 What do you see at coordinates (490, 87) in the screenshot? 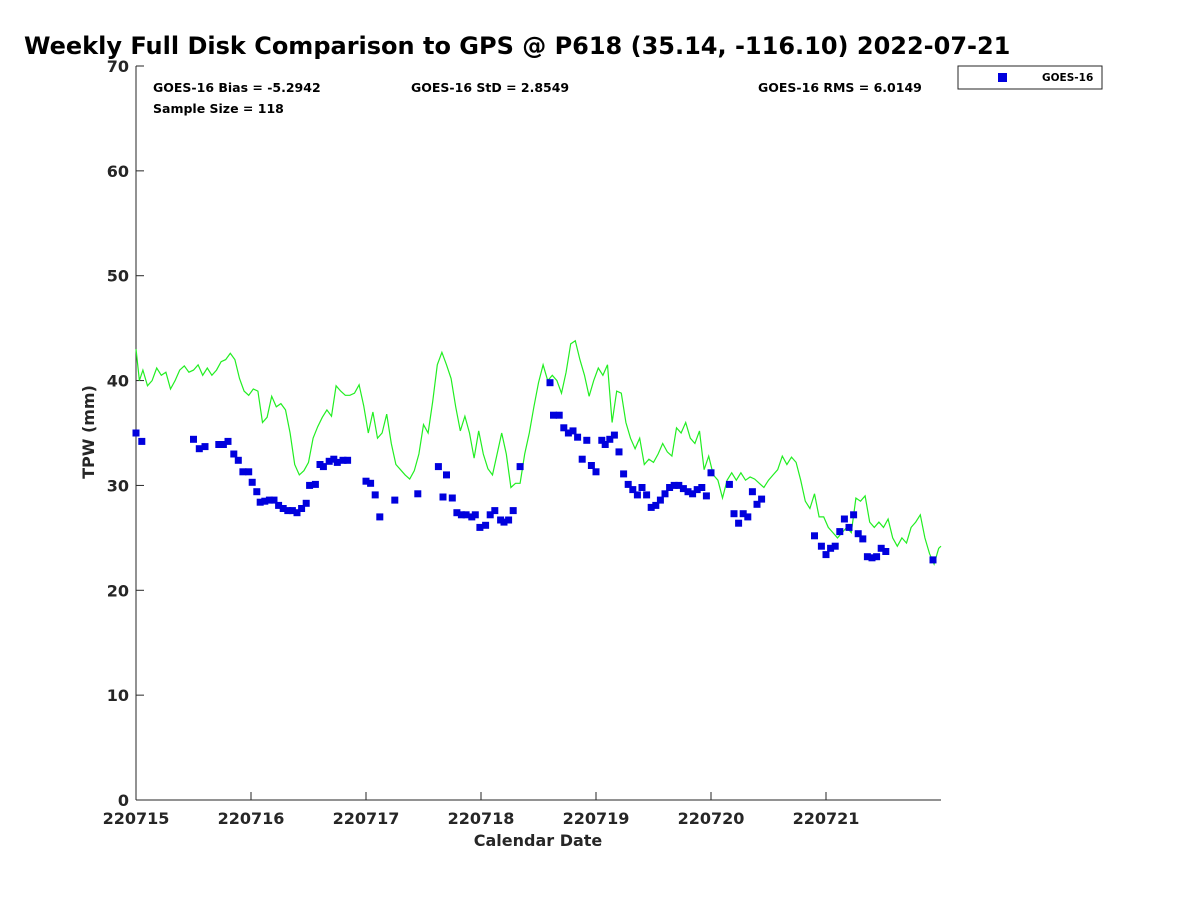
I see `stat-std: GOES-16 StD = 2.8549` at bounding box center [490, 87].